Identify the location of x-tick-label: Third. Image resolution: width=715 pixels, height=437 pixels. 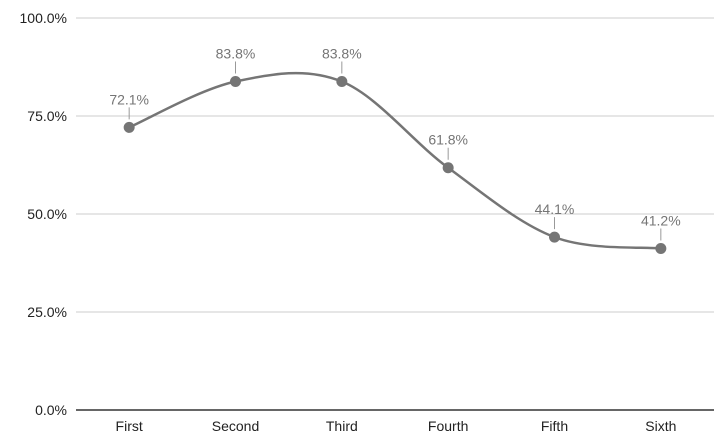
(342, 426).